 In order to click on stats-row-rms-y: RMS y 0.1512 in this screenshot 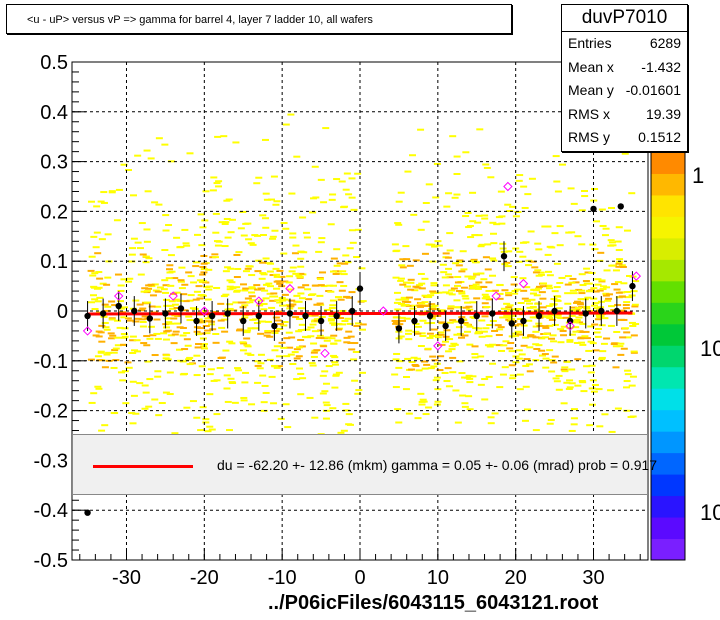, I will do `click(624, 138)`.